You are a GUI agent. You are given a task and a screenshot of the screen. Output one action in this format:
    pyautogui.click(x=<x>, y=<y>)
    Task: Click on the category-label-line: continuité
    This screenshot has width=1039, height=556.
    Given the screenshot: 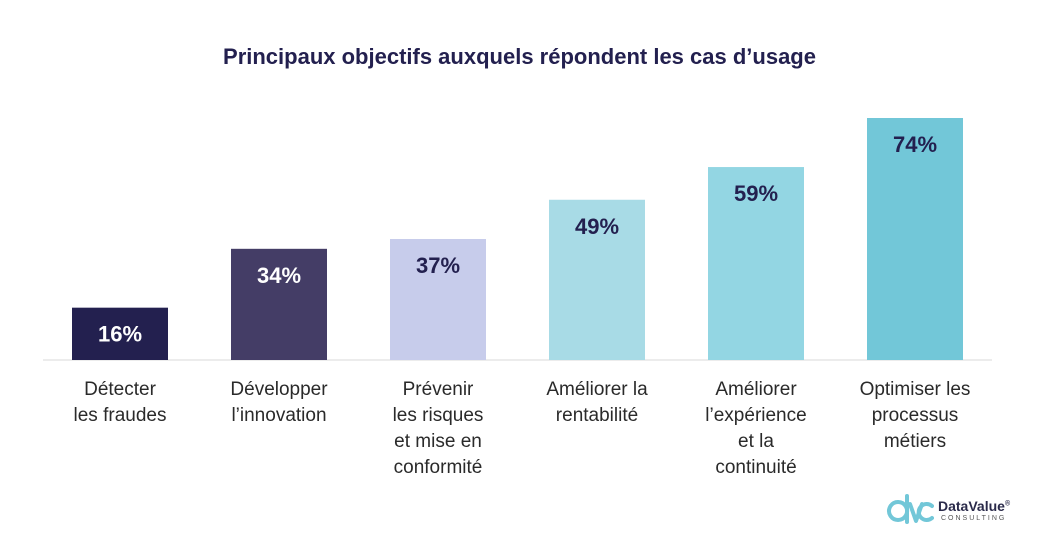 What is the action you would take?
    pyautogui.click(x=755, y=467)
    